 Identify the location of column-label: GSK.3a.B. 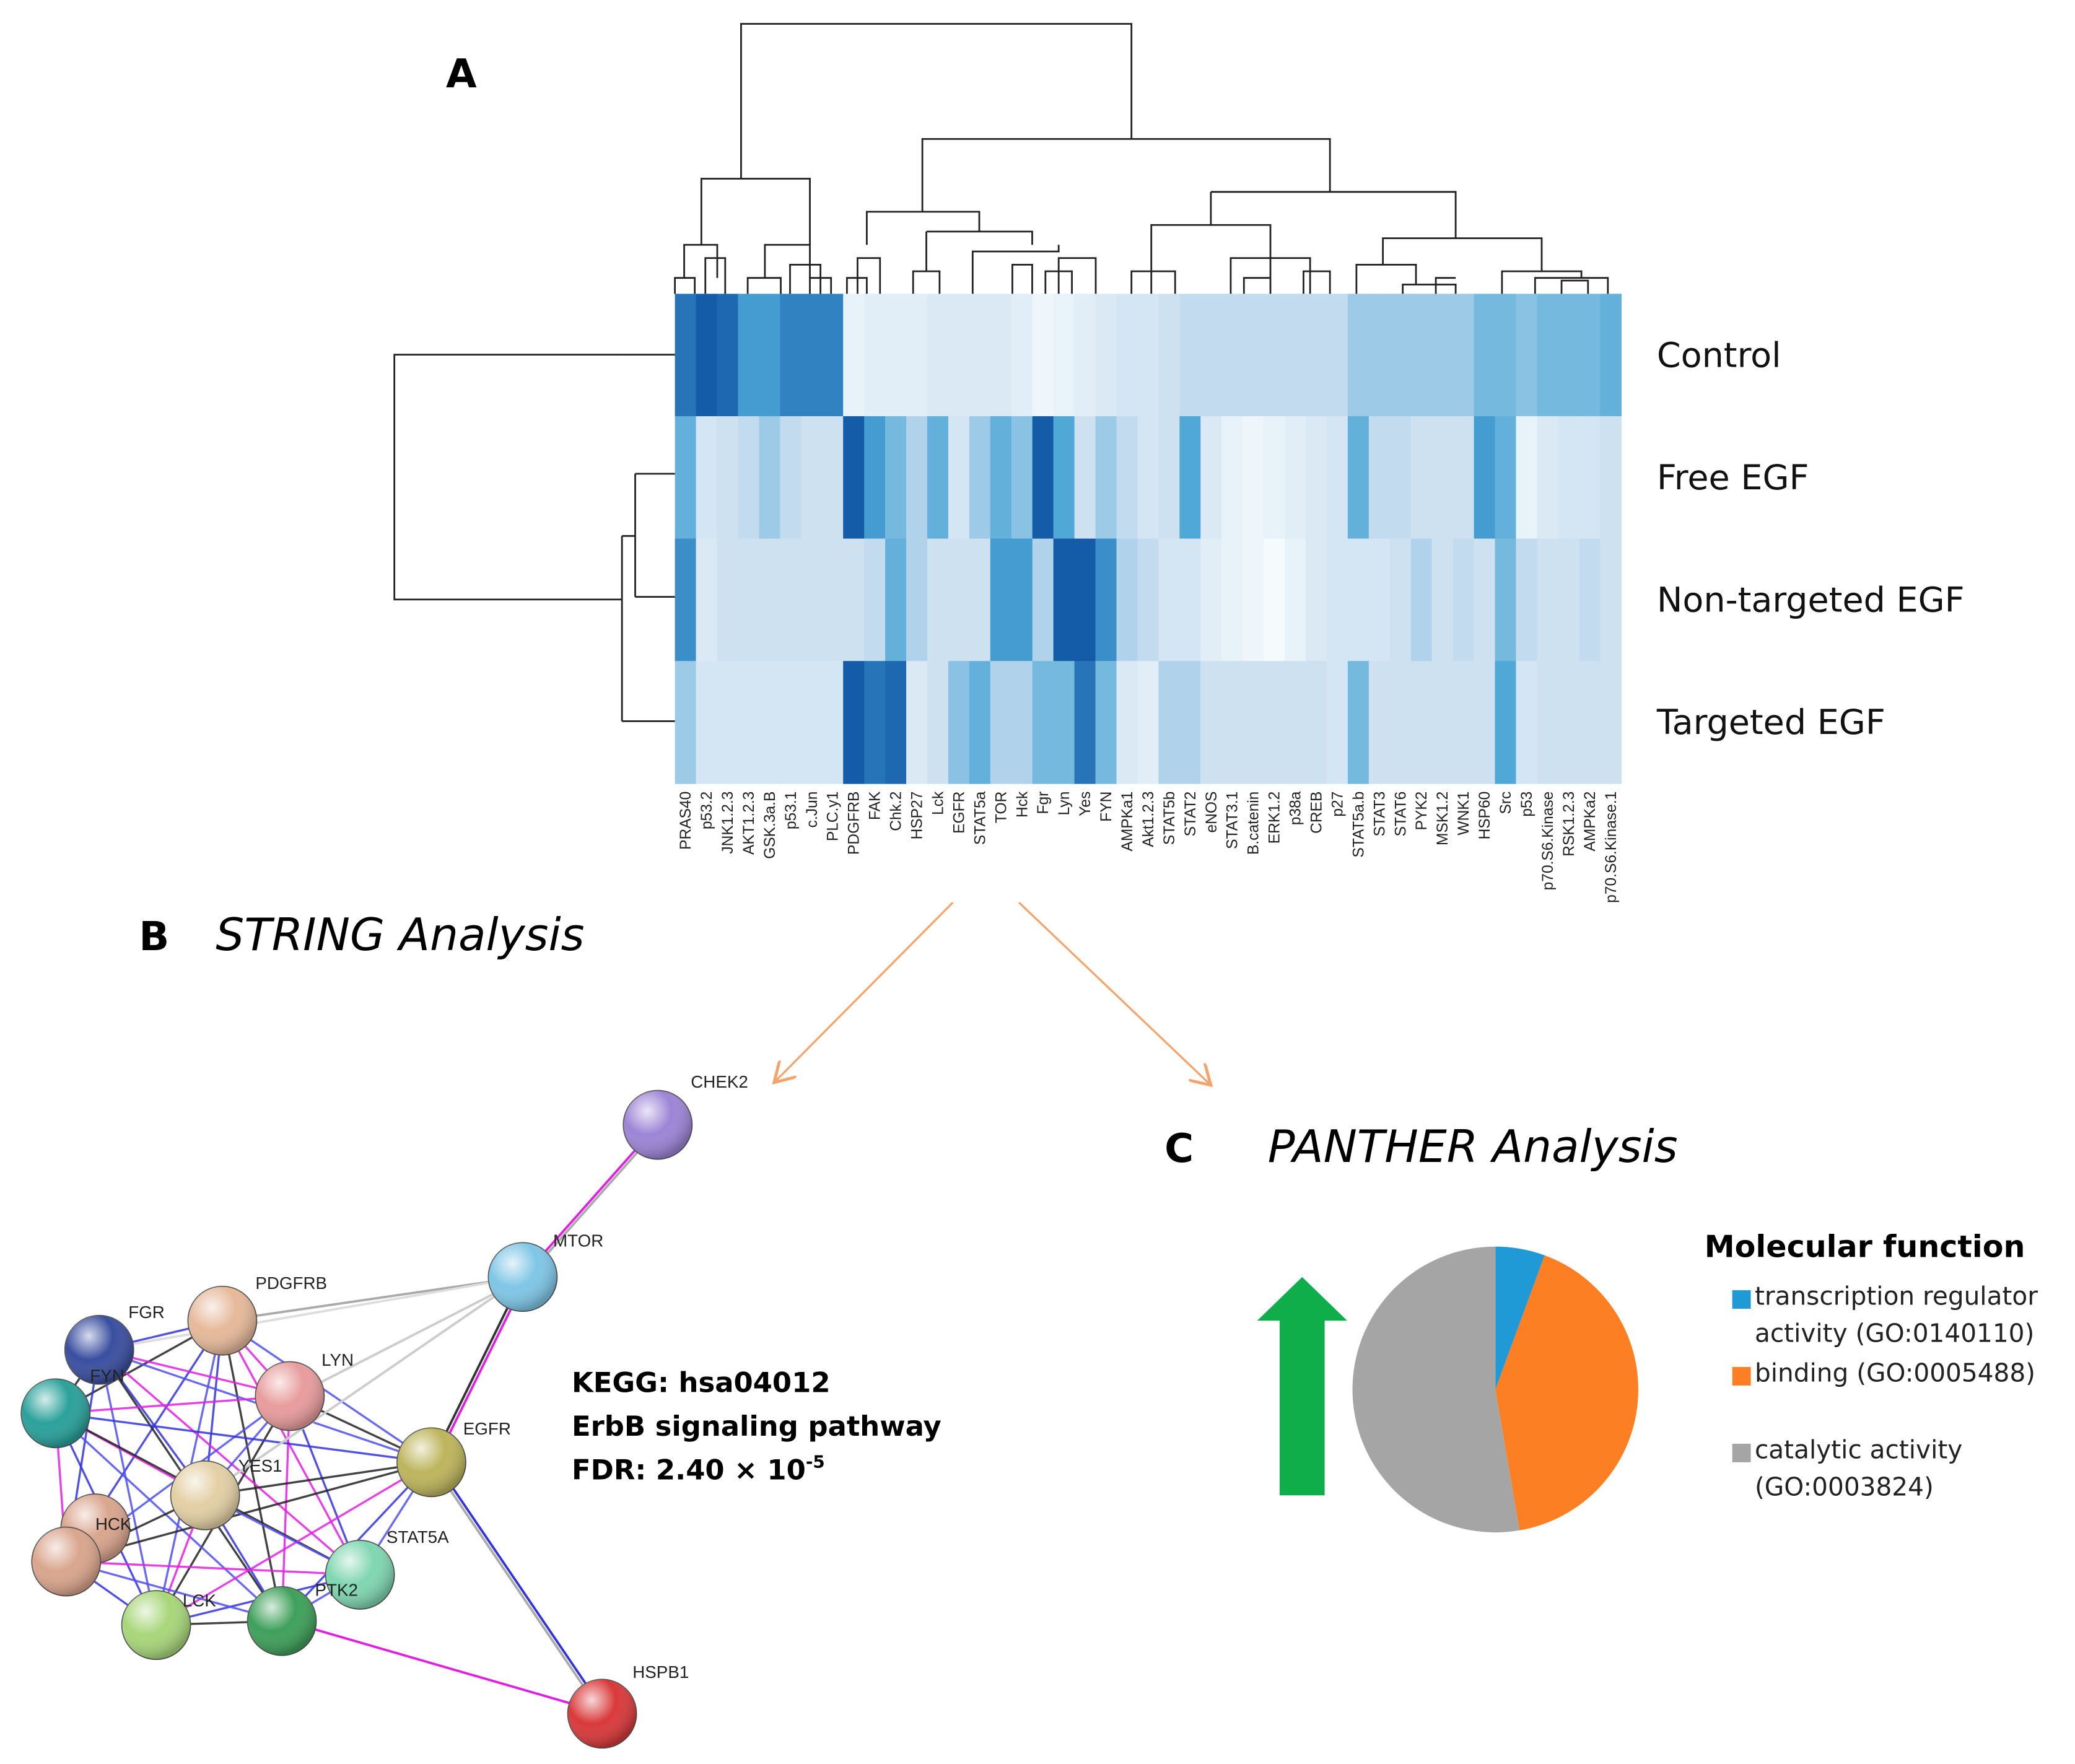
(770, 825).